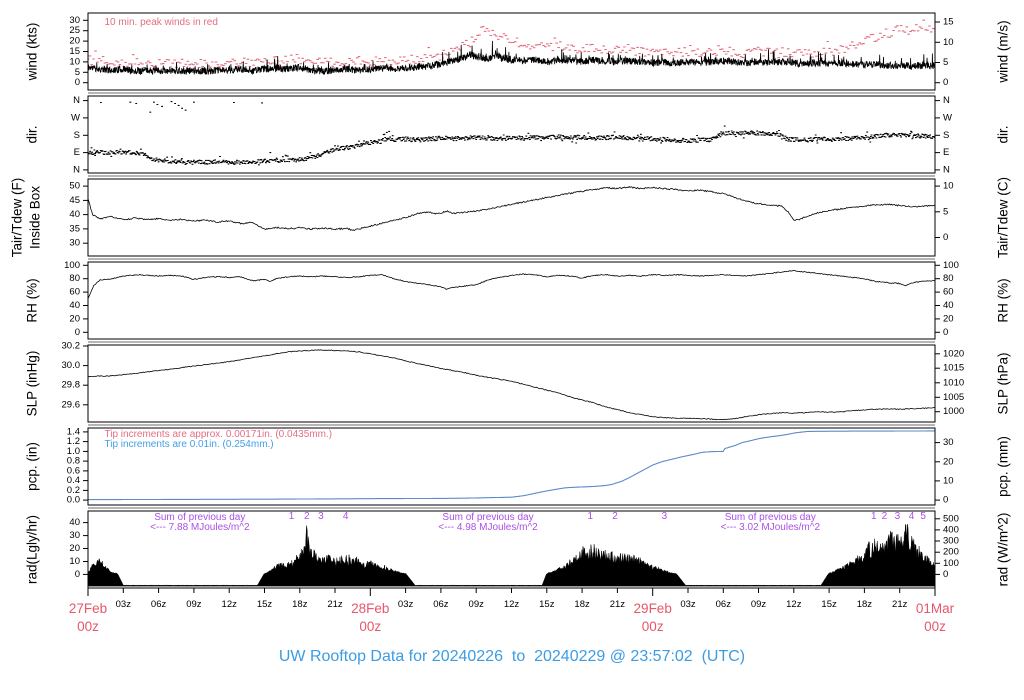 The width and height of the screenshot is (1024, 700). What do you see at coordinates (511, 208) in the screenshot?
I see `panel-tair-series` at bounding box center [511, 208].